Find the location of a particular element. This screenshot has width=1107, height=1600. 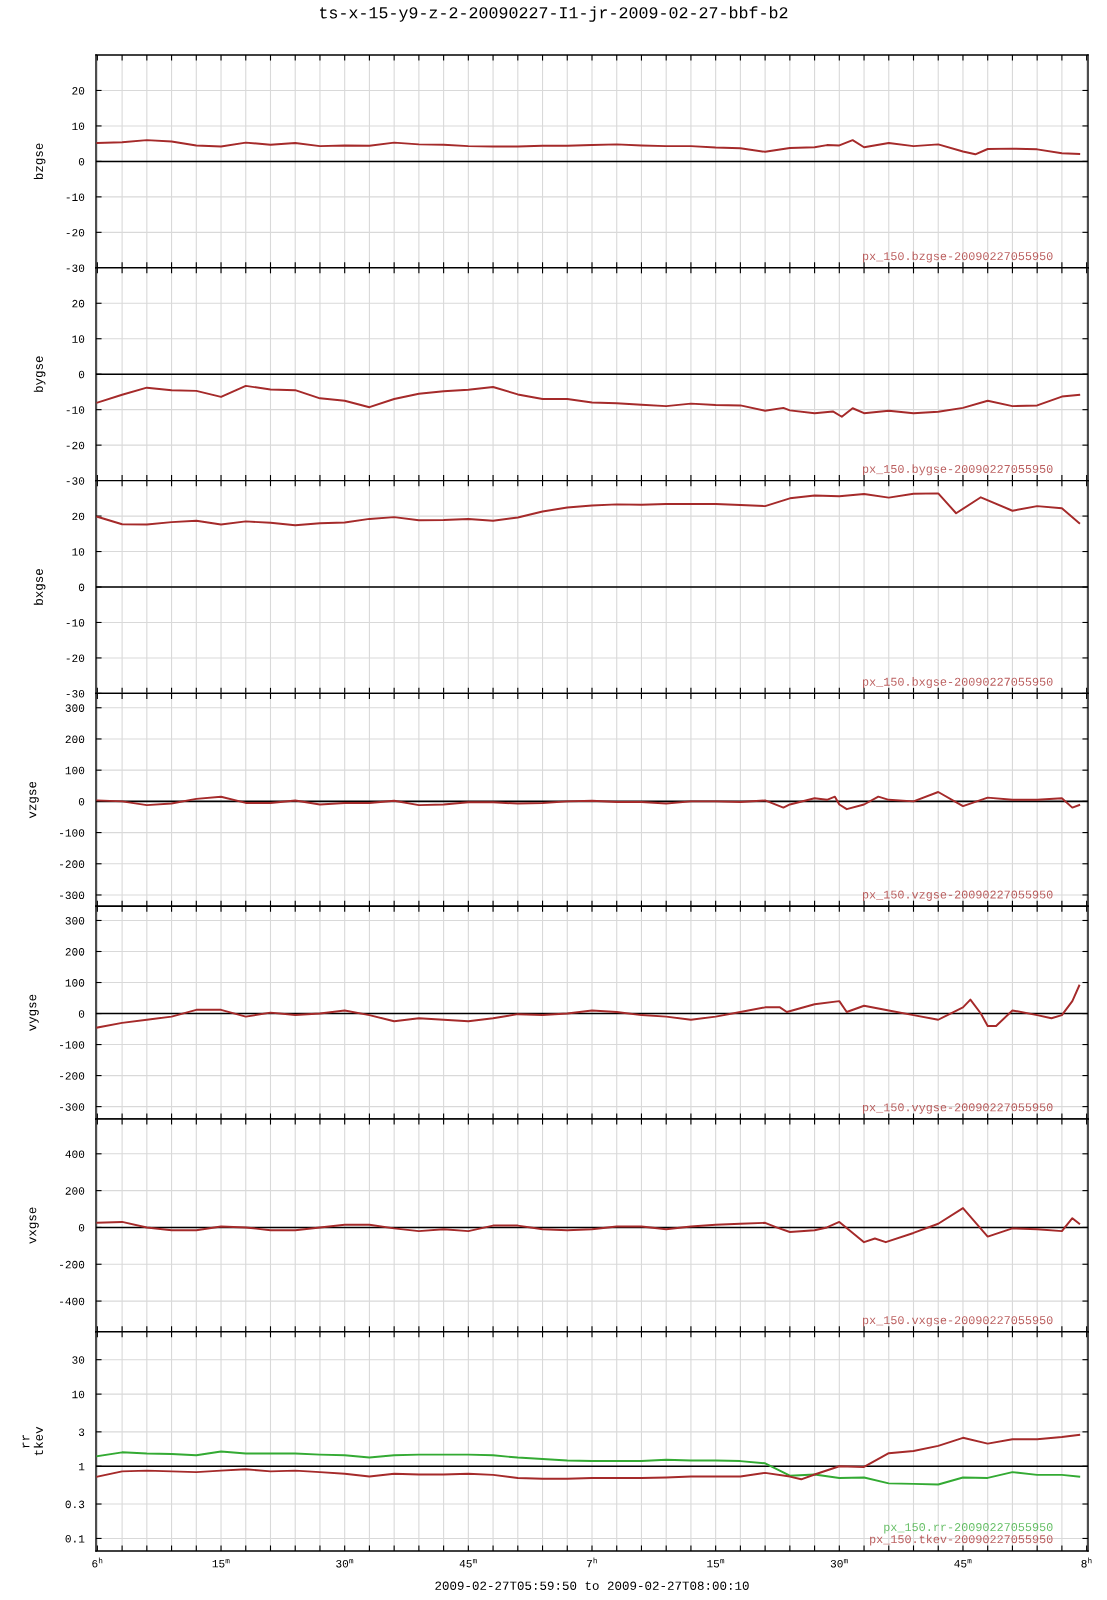

x-tick-label: 6$^{h}$ is located at coordinates (97, 1562).